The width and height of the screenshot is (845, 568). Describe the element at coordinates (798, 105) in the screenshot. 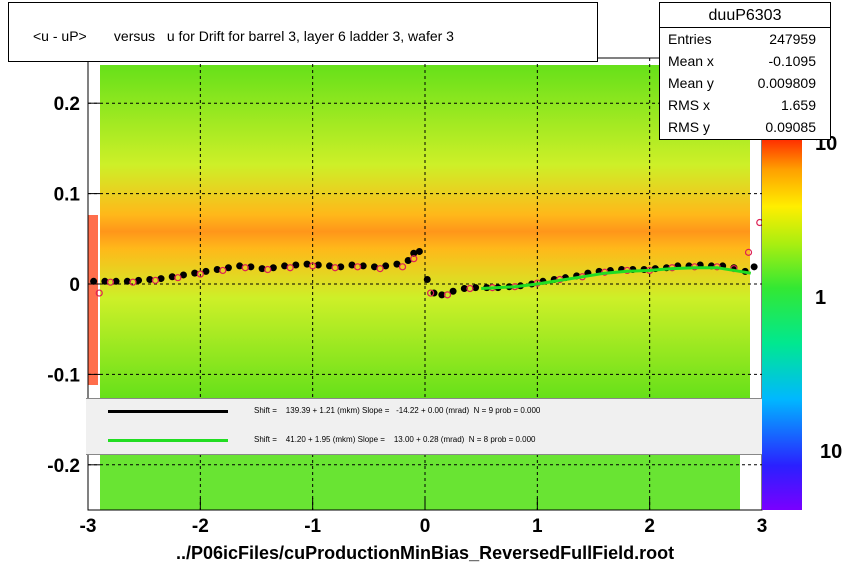

I see `stats-value: 1.659` at that location.